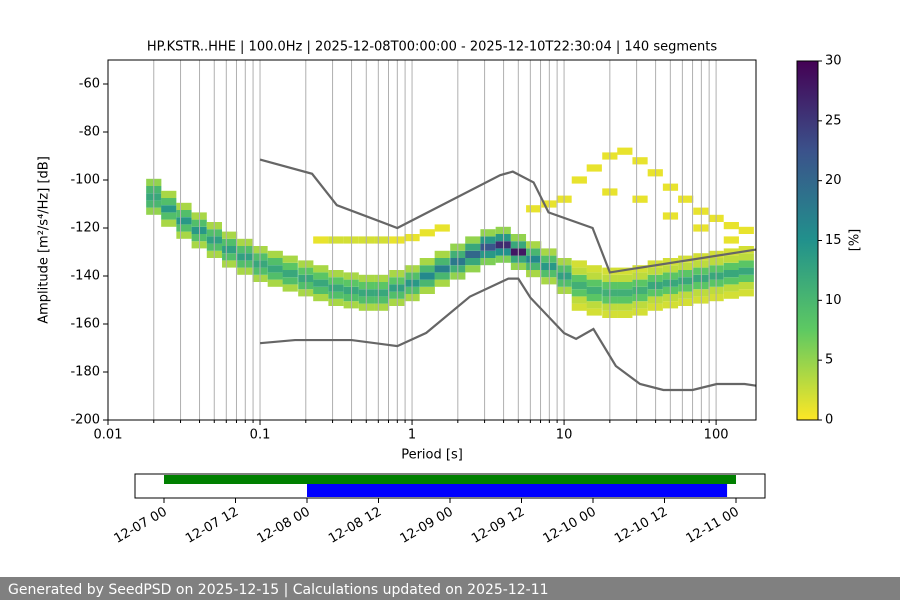 The width and height of the screenshot is (900, 600). I want to click on y-tick-label: -60, so click(89, 84).